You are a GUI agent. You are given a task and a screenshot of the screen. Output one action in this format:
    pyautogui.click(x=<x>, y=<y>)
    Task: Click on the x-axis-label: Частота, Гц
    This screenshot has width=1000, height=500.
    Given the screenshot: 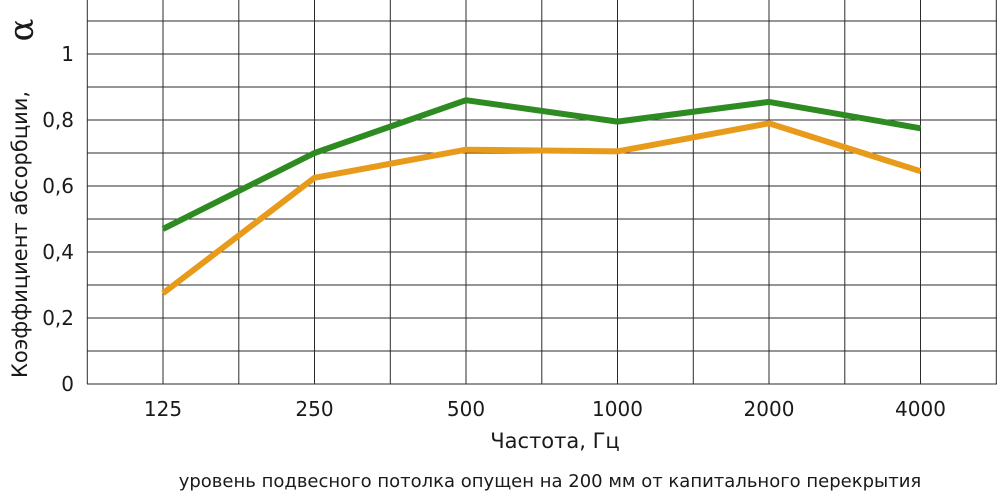 What is the action you would take?
    pyautogui.click(x=554, y=441)
    